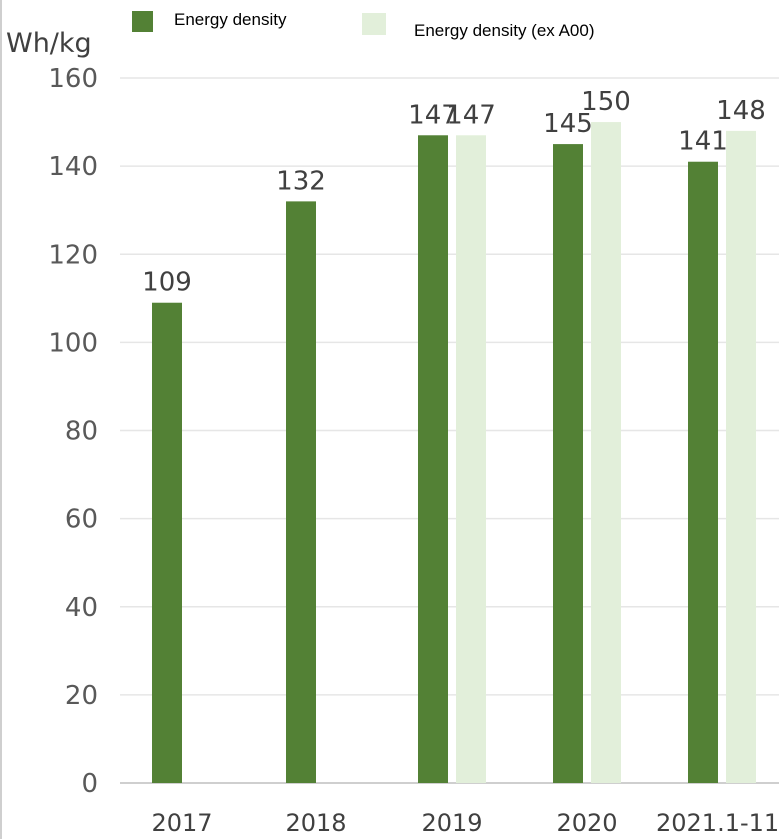 The image size is (779, 839). I want to click on data-label: 132, so click(301, 181).